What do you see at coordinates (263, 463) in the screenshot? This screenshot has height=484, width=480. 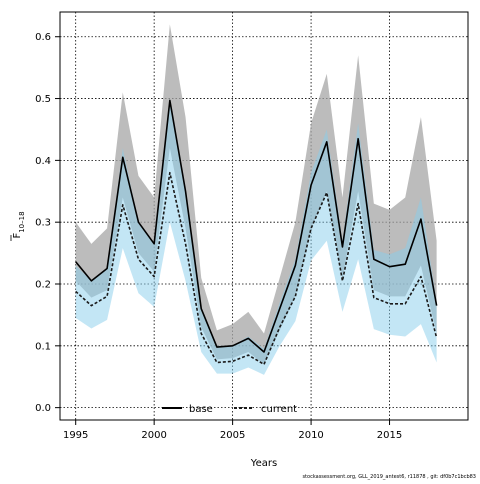 I see `x-axis-title: Years` at bounding box center [263, 463].